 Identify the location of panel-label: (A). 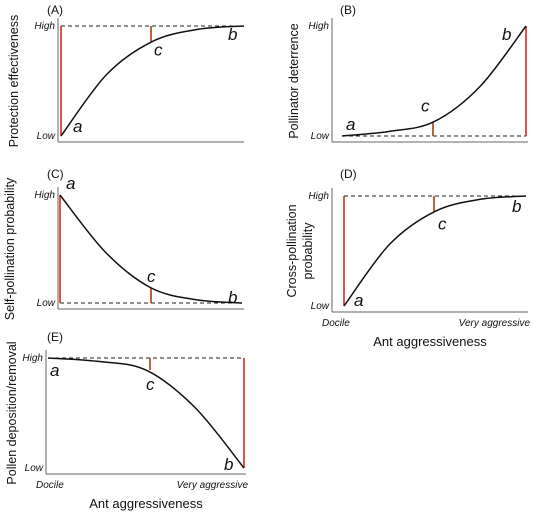
(55, 10).